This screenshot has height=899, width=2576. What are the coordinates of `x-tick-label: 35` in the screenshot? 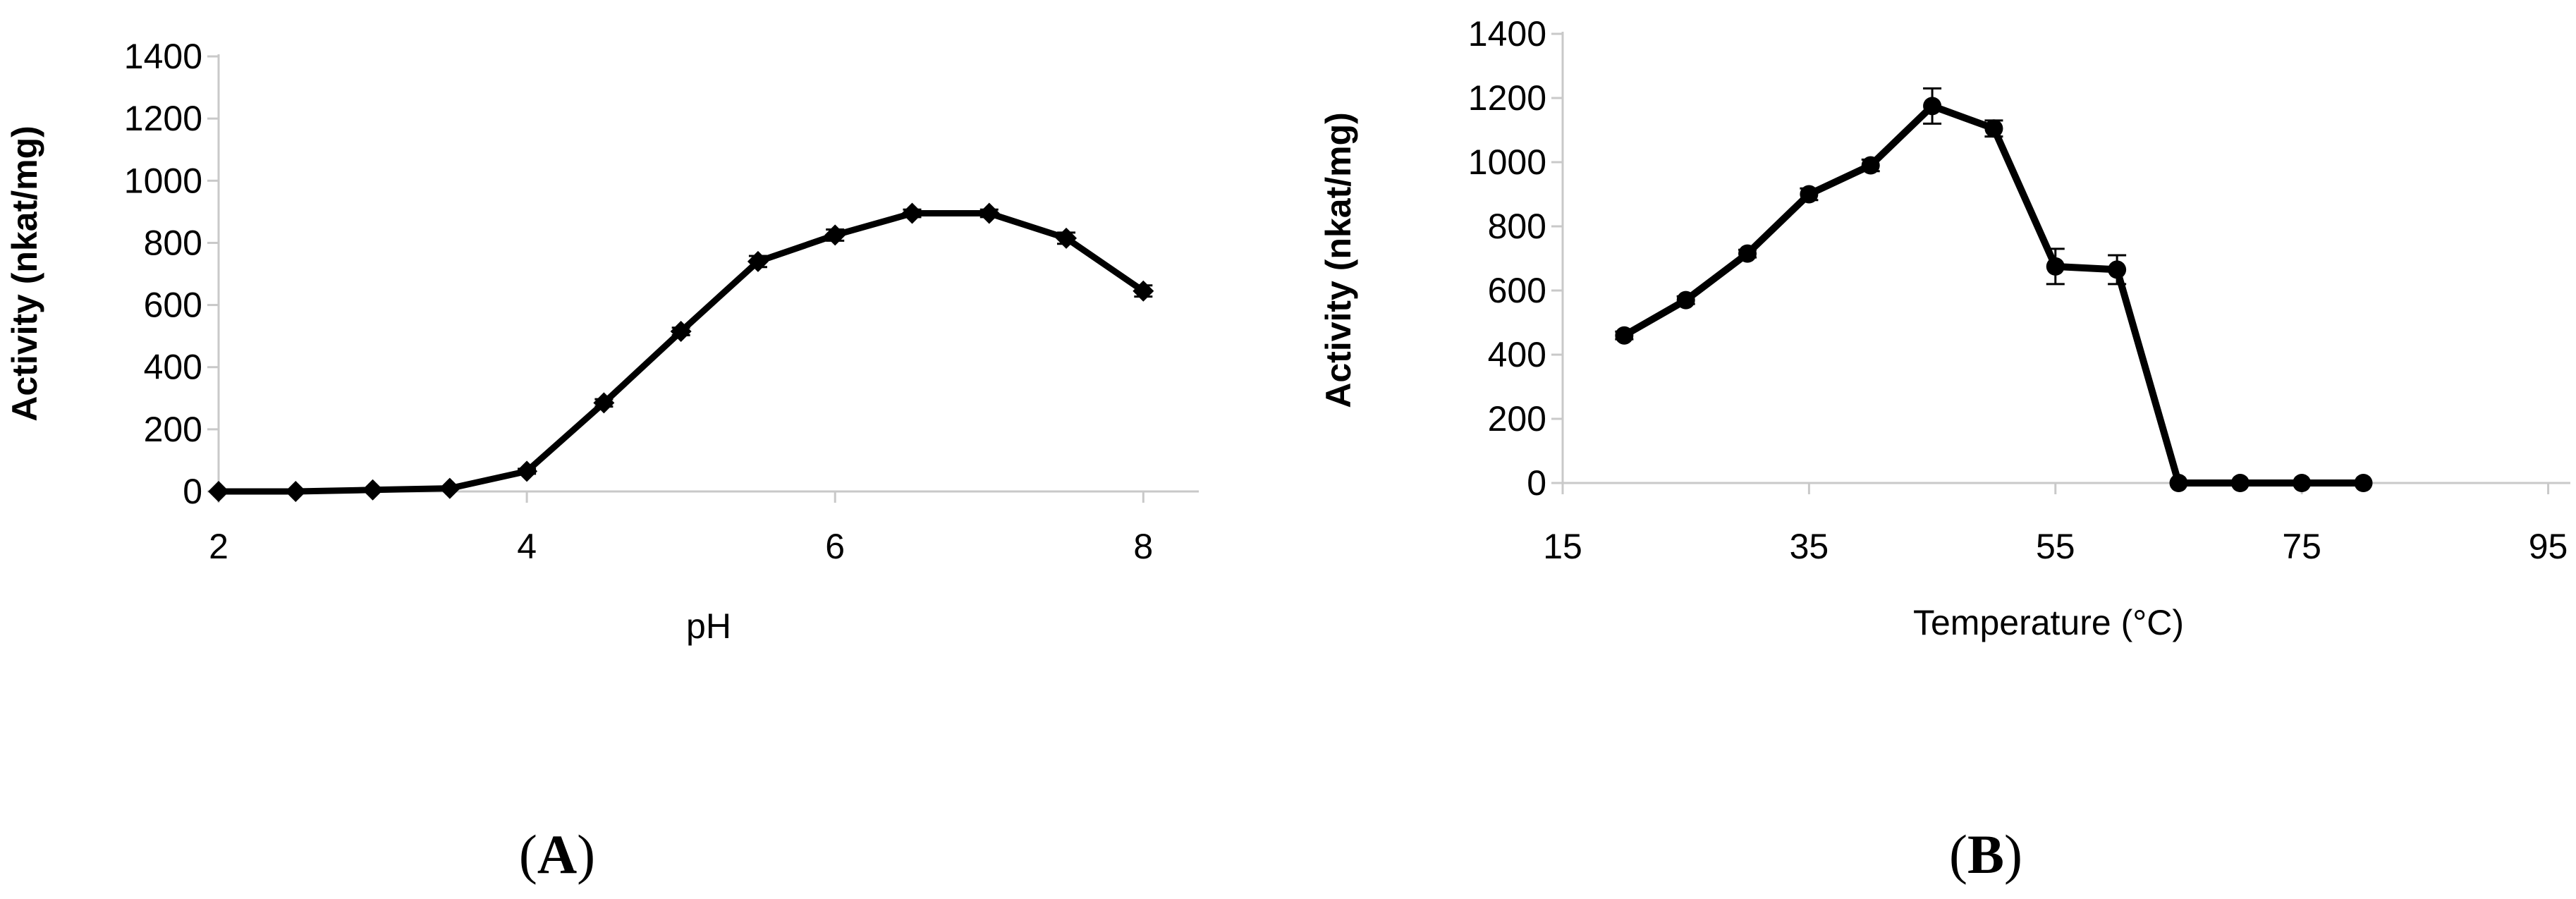 It's located at (1810, 546).